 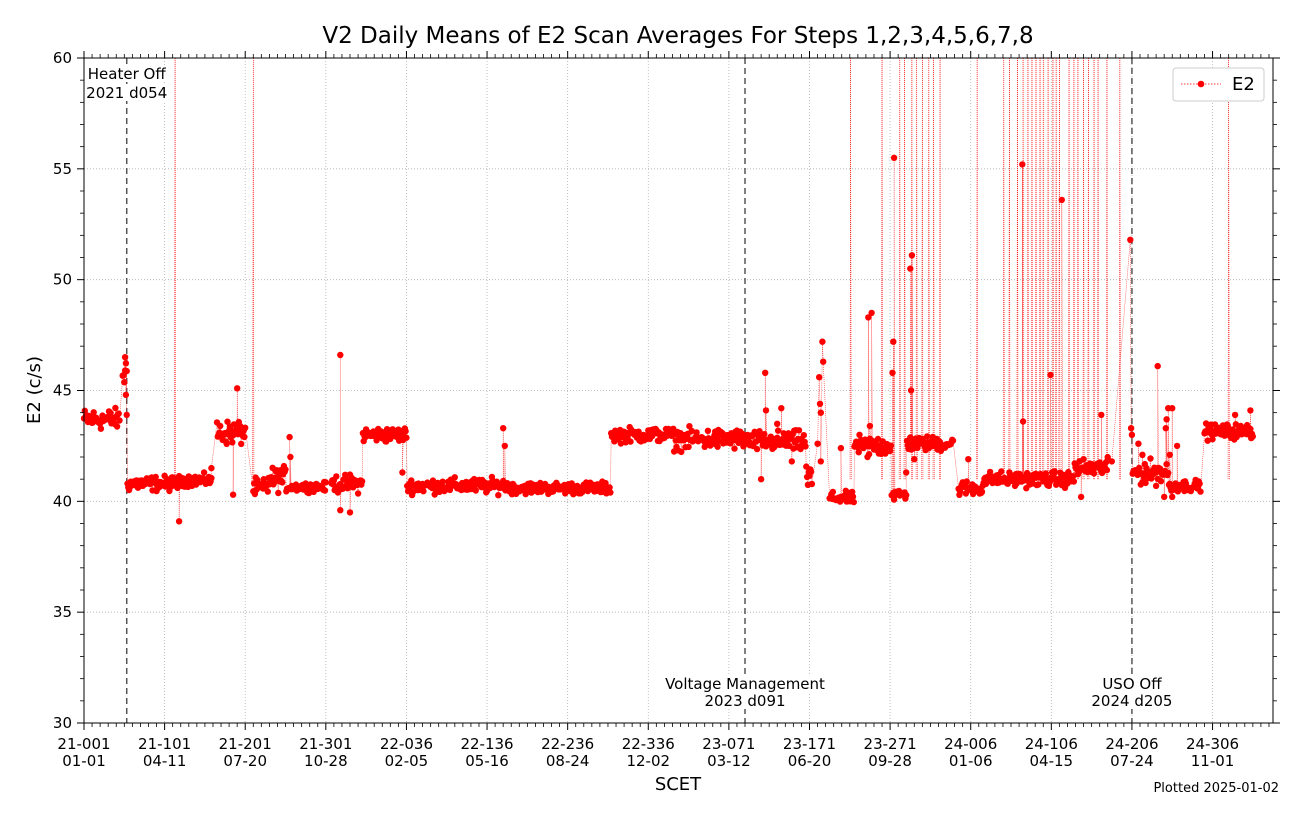 I want to click on y-tick-label: 40, so click(x=62, y=501).